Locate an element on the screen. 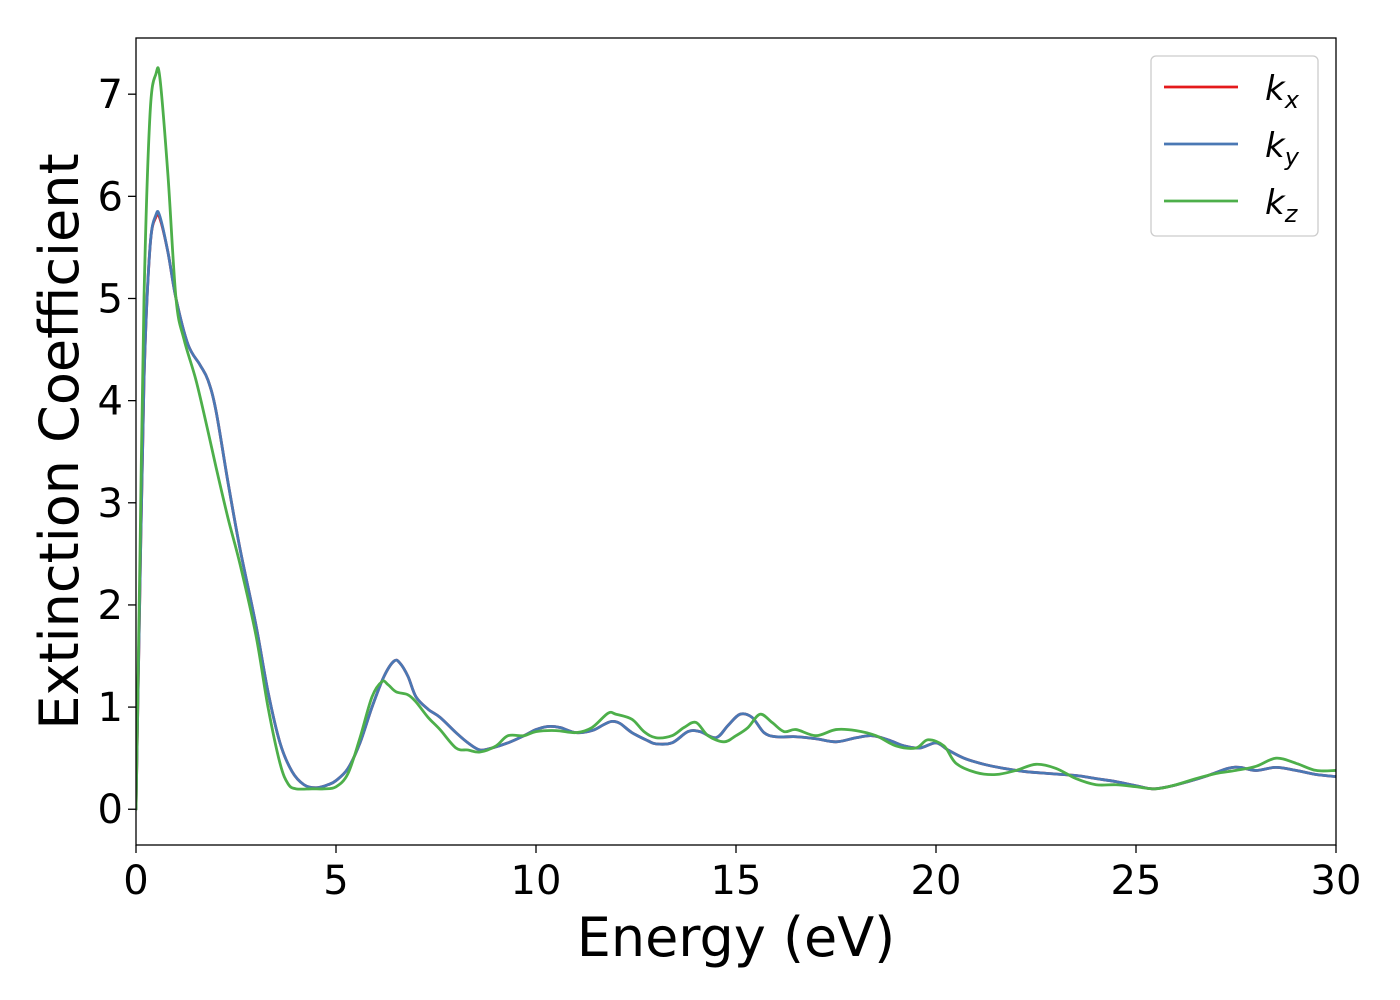 The height and width of the screenshot is (1000, 1400). y-axis: 0 1 2 3 4 5 6 7 is located at coordinates (117, 452).